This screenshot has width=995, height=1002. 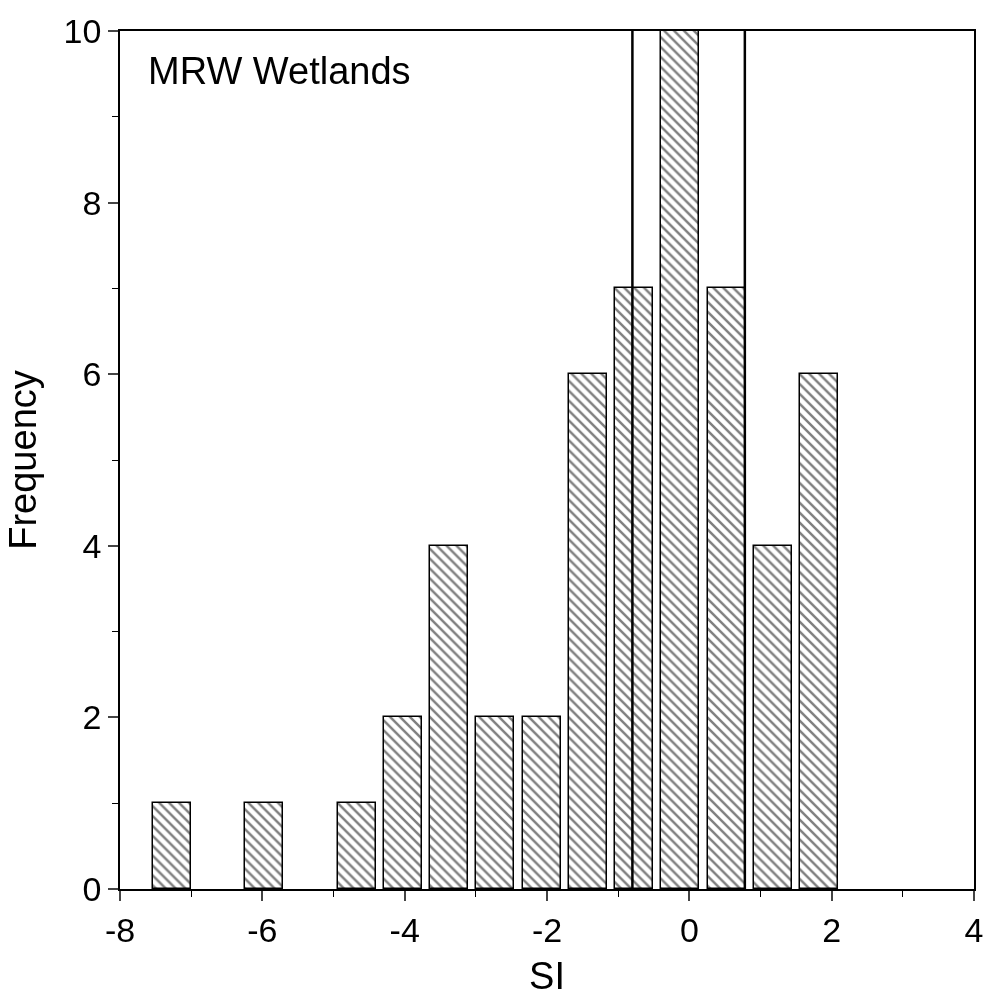 I want to click on x-tick-label: -4, so click(x=404, y=929).